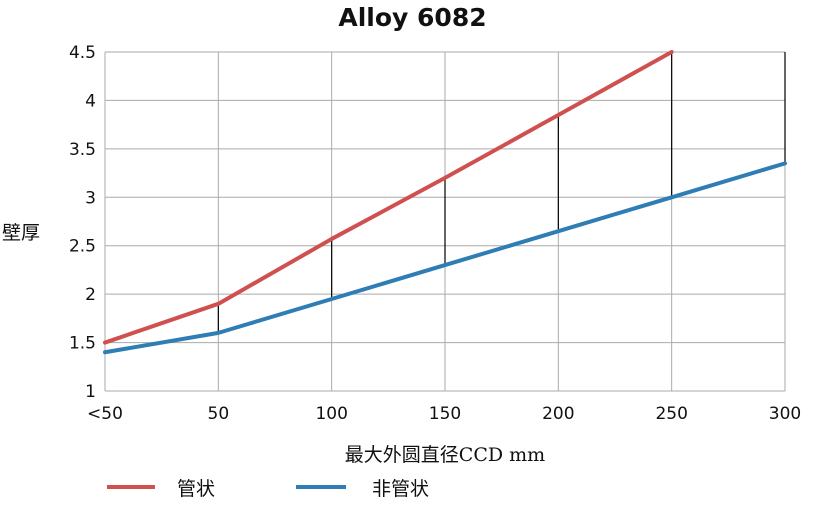 The width and height of the screenshot is (825, 519). Describe the element at coordinates (445, 414) in the screenshot. I see `x-tick-label-3: 150` at that location.